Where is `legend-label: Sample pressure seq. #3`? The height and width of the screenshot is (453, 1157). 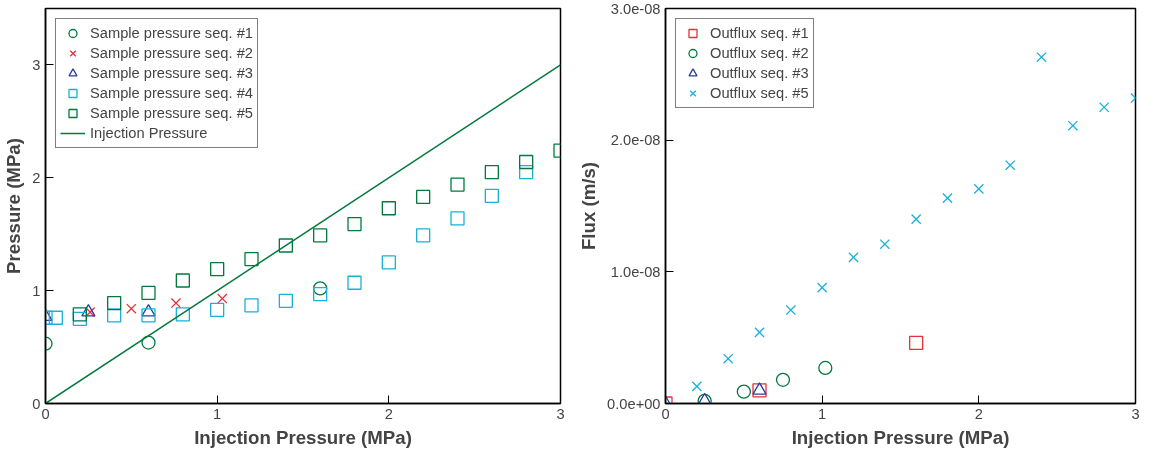 legend-label: Sample pressure seq. #3 is located at coordinates (171, 73).